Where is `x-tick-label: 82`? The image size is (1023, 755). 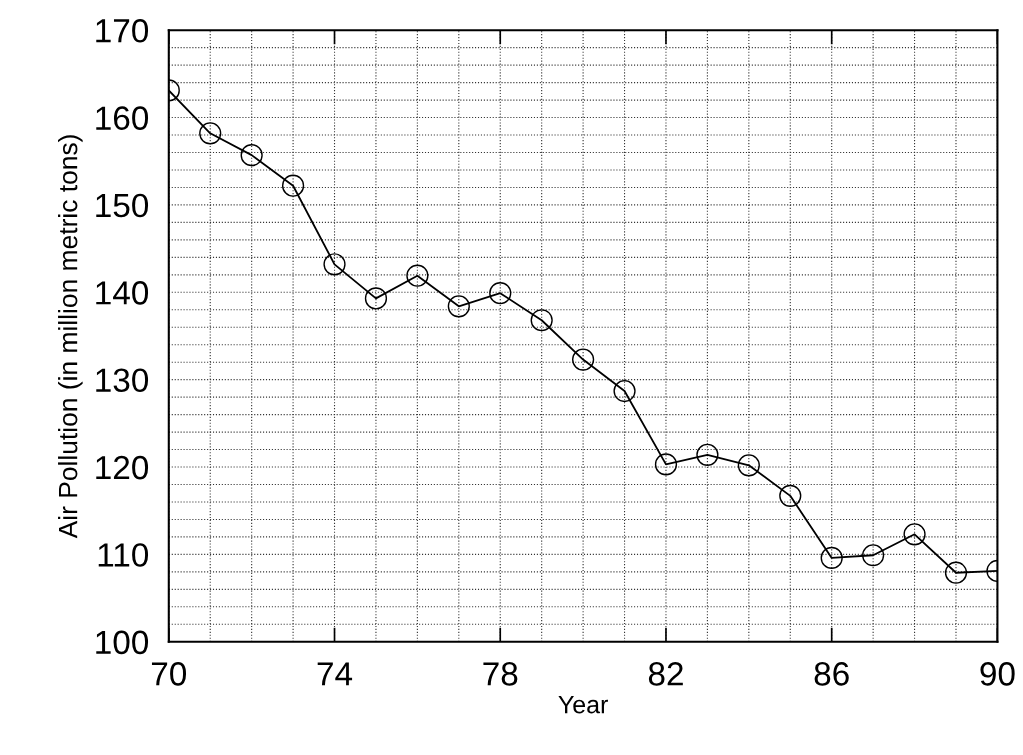 x-tick-label: 82 is located at coordinates (665, 674).